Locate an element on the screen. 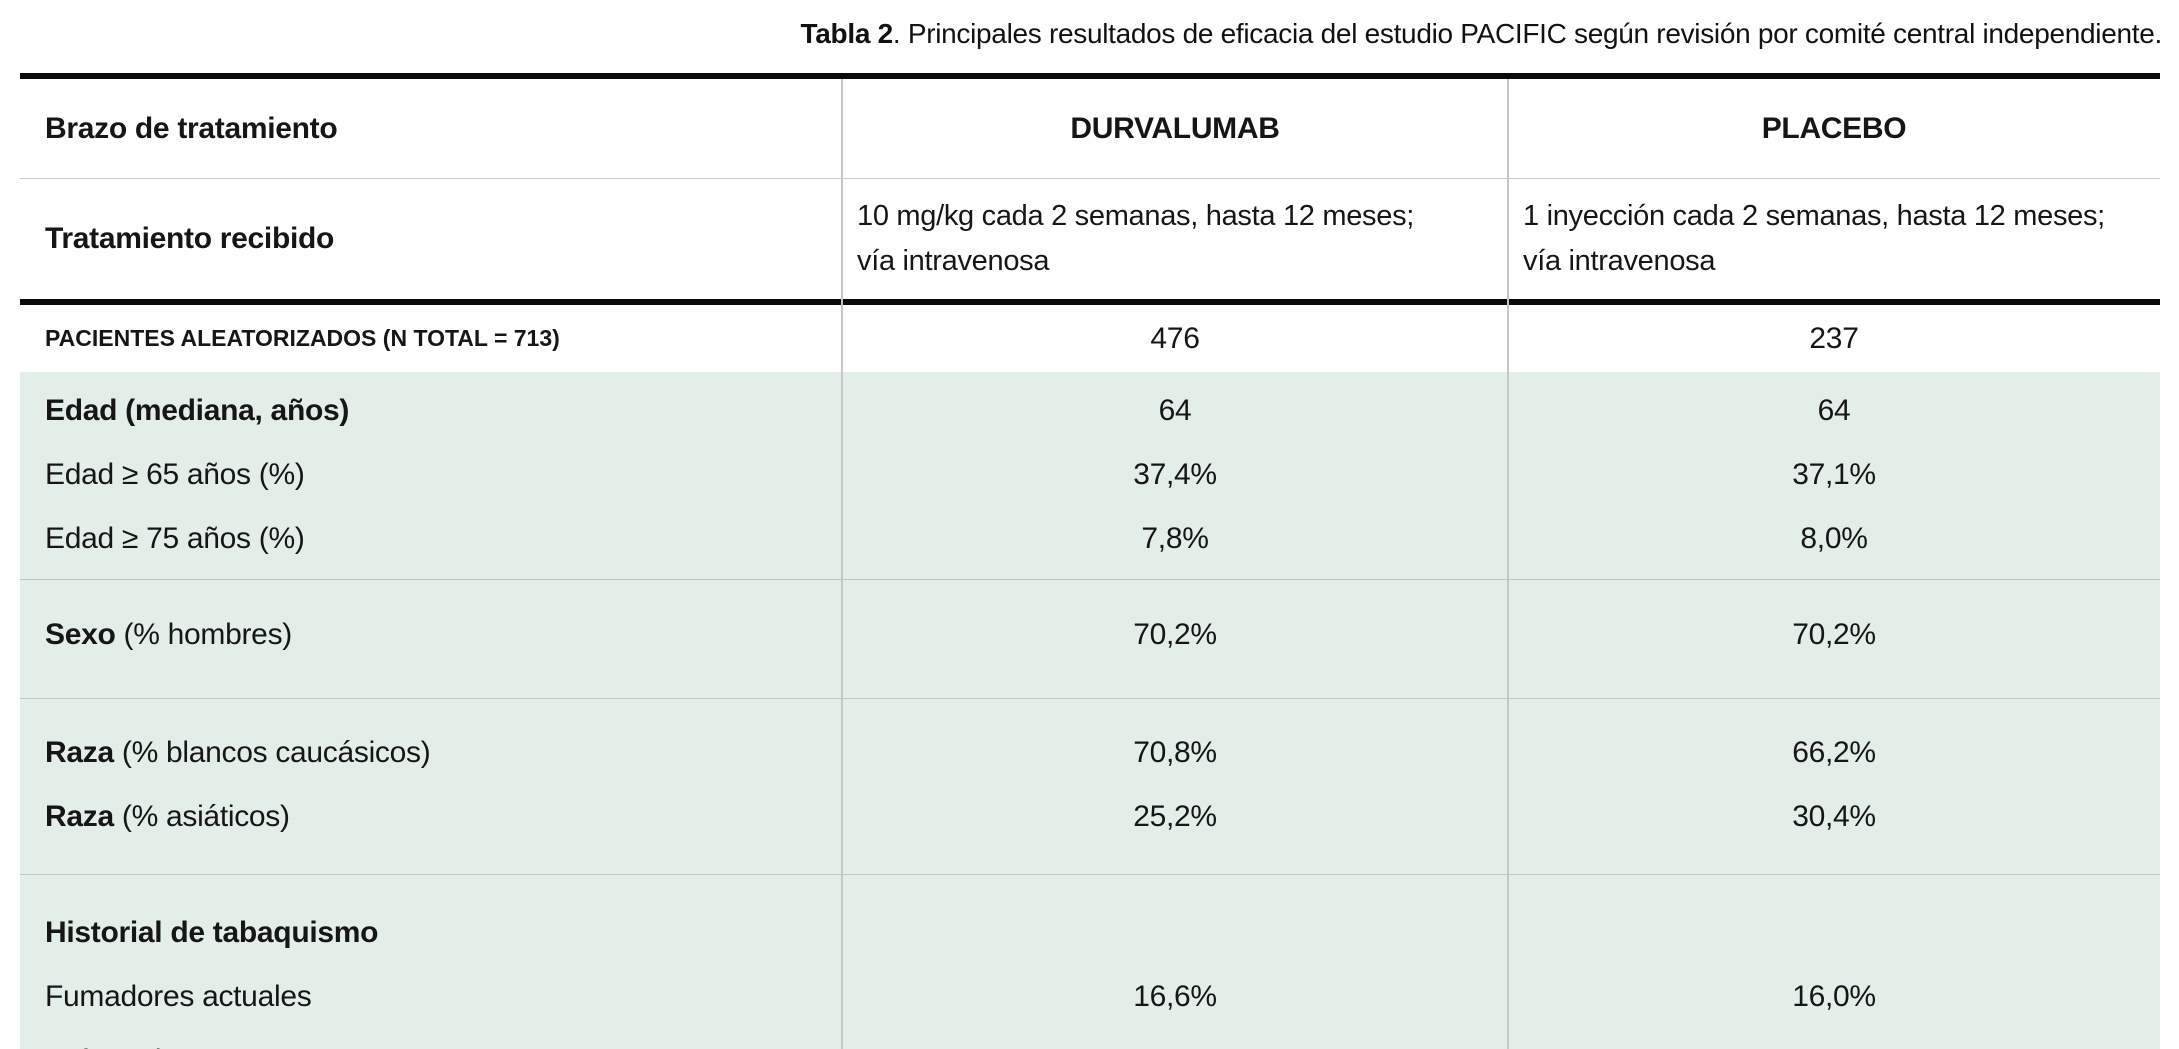  table-row: Fumadores actuales 16,6% 16,0% is located at coordinates (1090, 997).